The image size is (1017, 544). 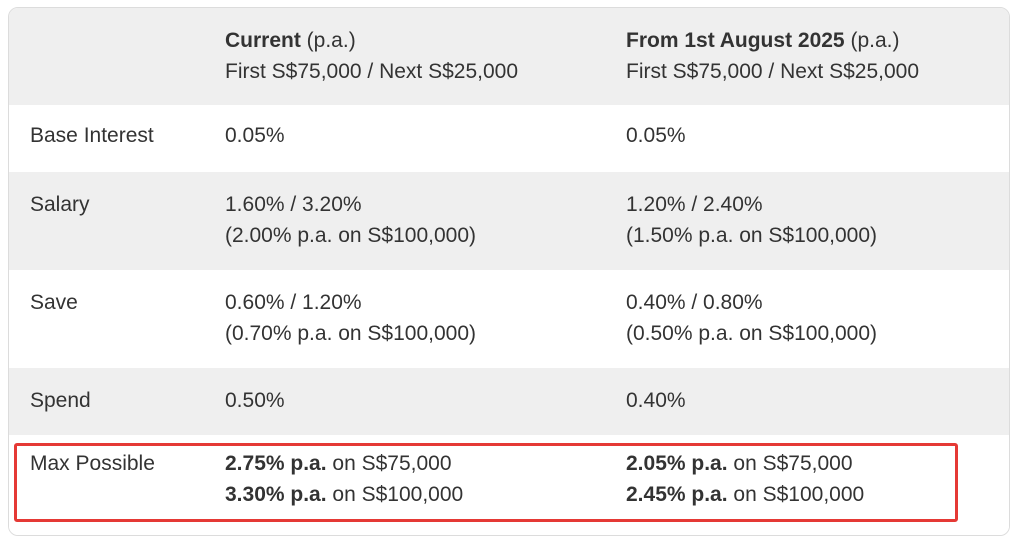 What do you see at coordinates (656, 400) in the screenshot?
I see `future-rate: 0.40%` at bounding box center [656, 400].